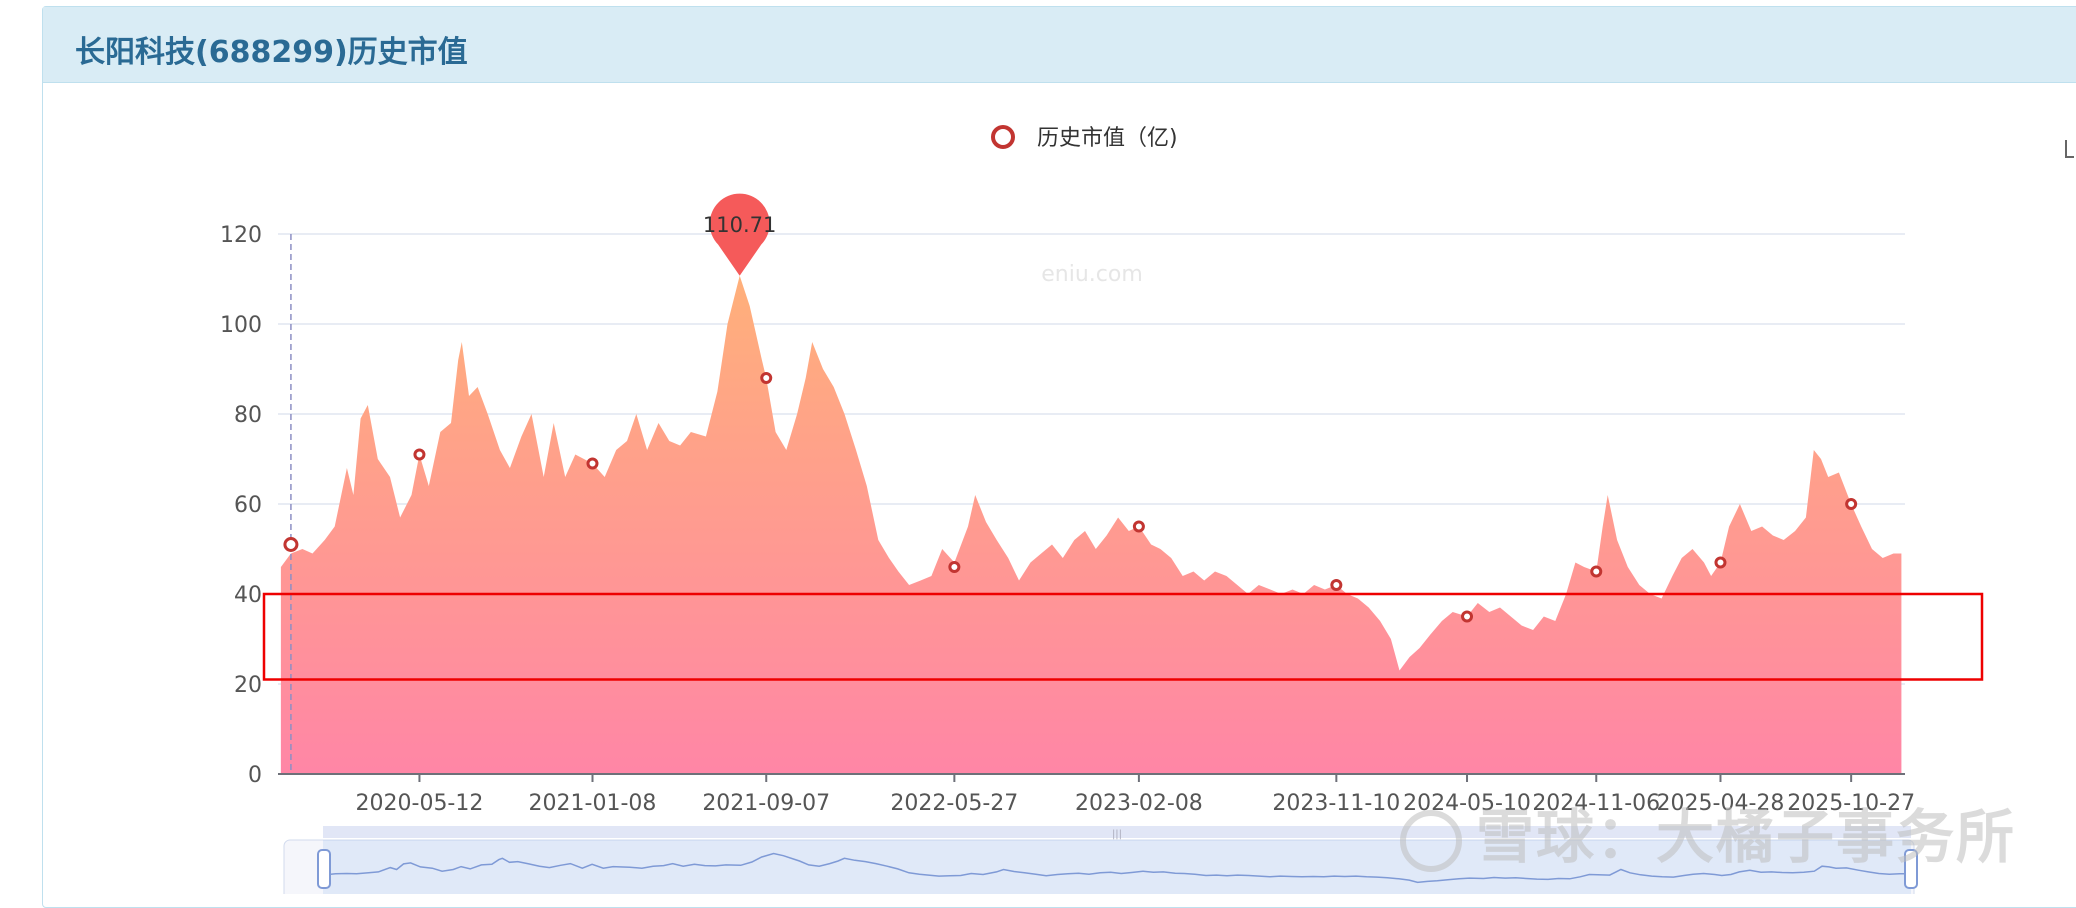 The width and height of the screenshot is (2076, 908). I want to click on panel-header: 长阳科技(688299)历史市值, so click(1059, 45).